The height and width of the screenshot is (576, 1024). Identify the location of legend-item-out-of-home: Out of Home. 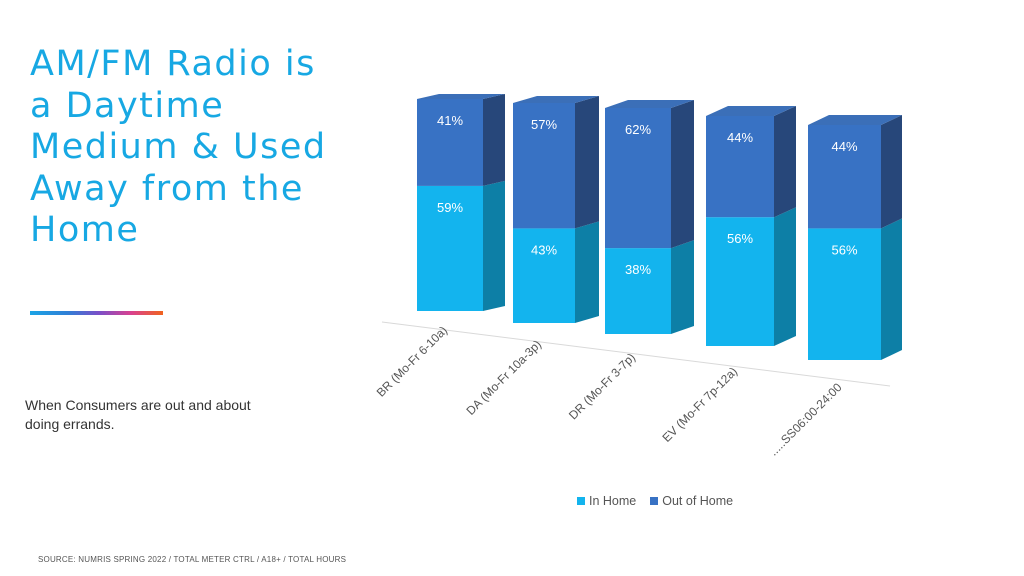
(691, 501).